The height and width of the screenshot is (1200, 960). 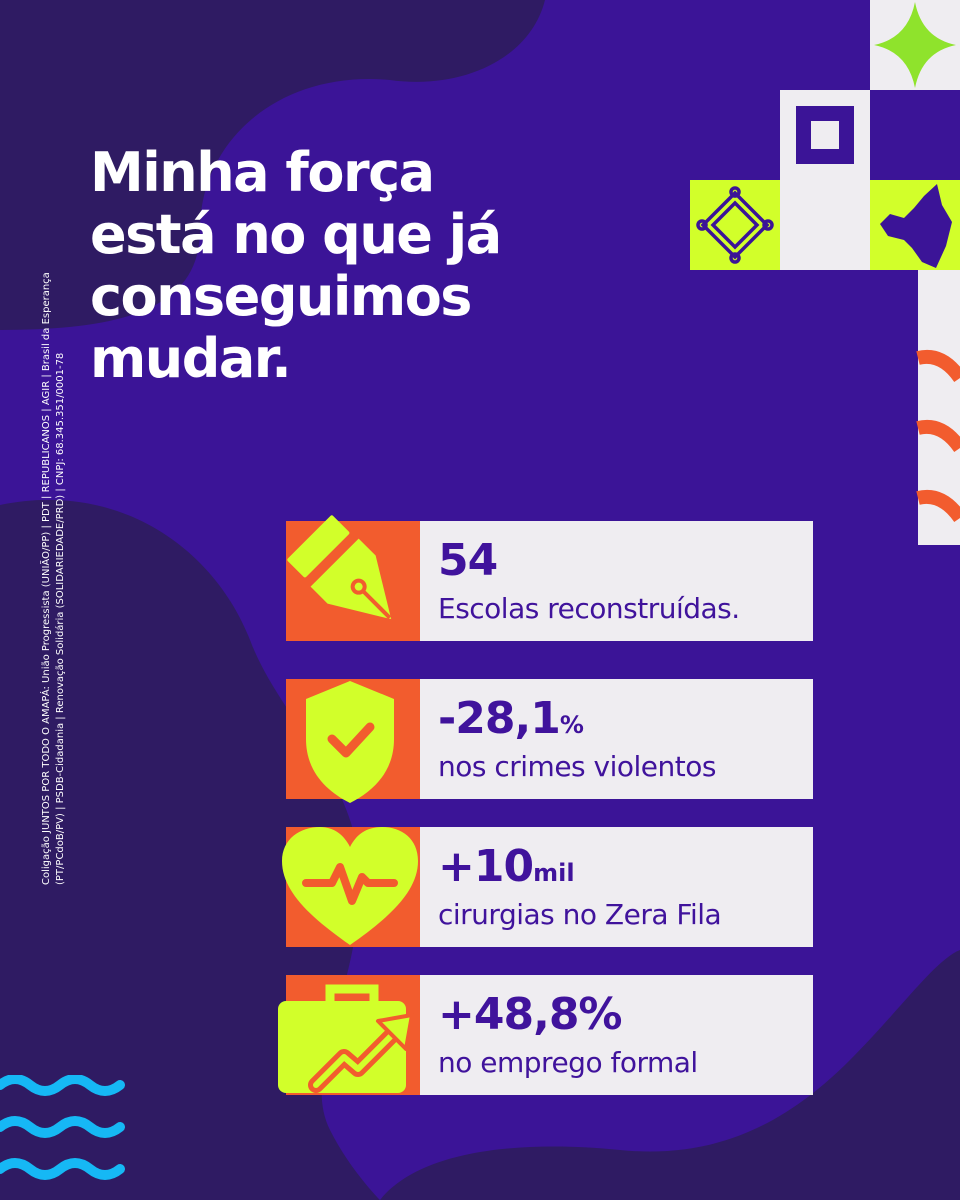 I want to click on shield-check-icon, so click(x=350, y=742).